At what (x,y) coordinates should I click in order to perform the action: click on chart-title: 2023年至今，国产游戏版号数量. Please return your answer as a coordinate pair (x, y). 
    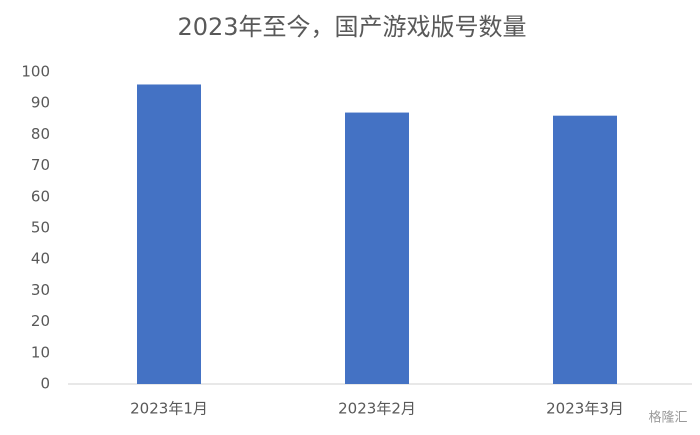
    Looking at the image, I should click on (351, 27).